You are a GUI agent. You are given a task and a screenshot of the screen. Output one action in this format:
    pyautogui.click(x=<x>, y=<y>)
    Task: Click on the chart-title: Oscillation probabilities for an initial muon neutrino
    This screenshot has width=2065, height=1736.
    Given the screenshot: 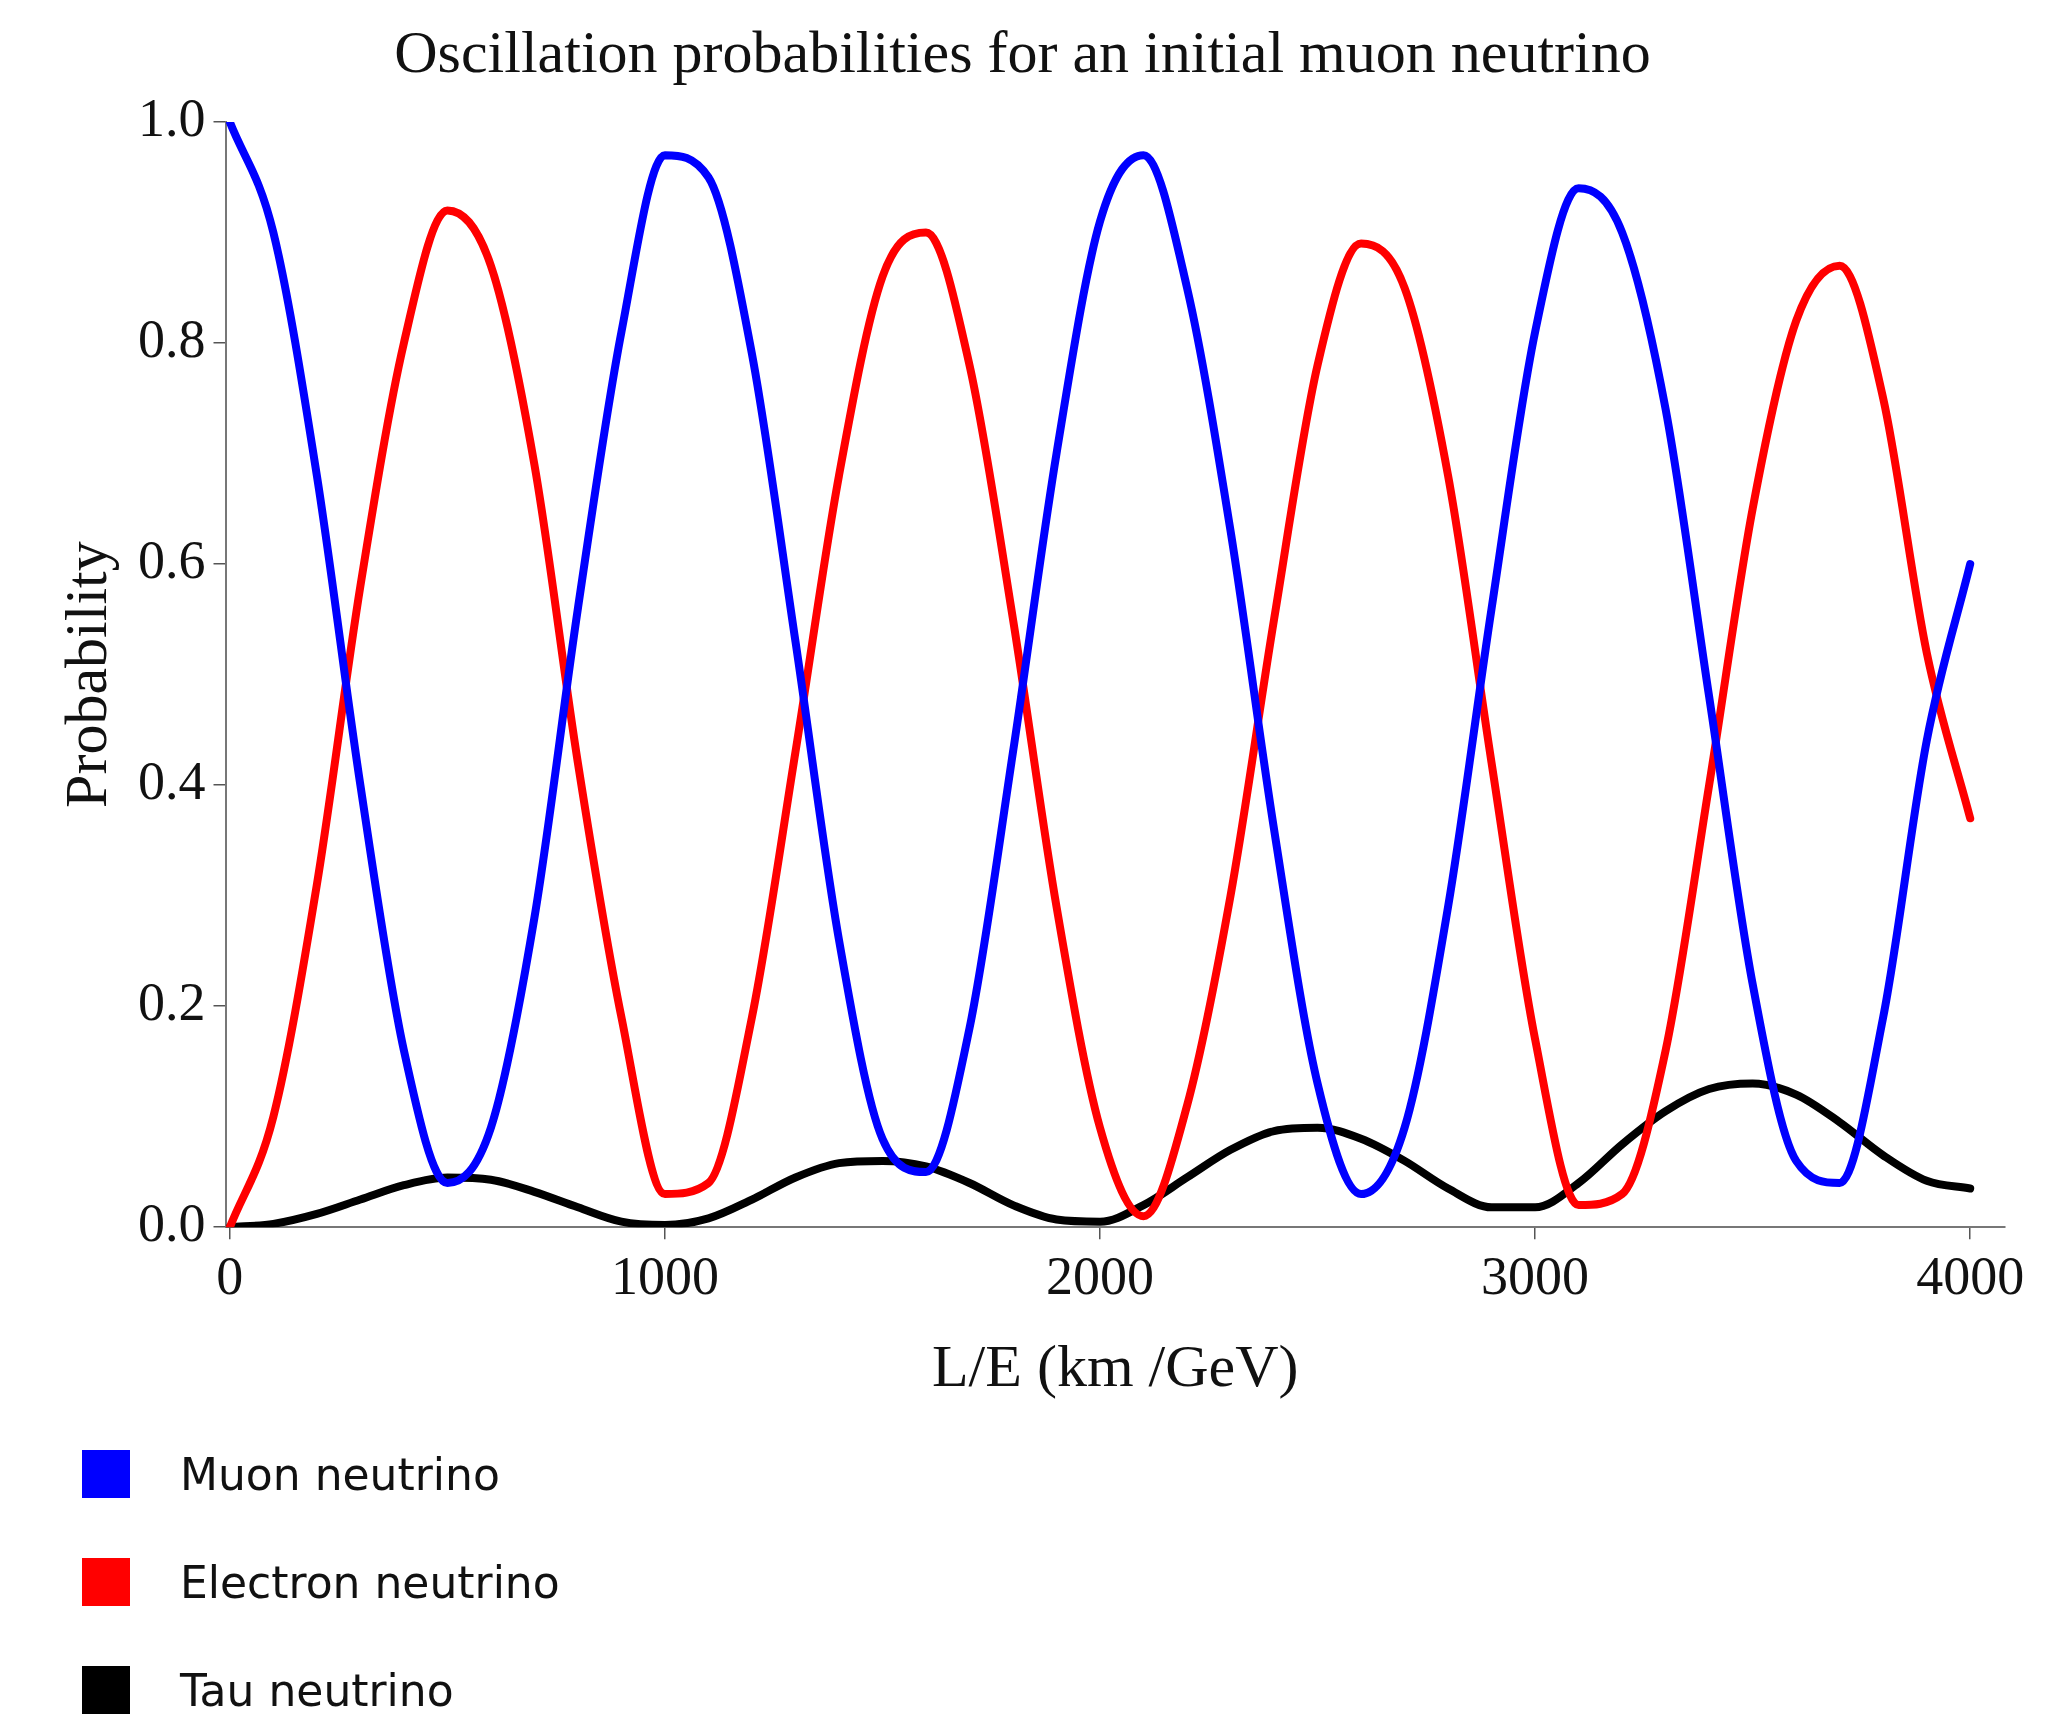 What is the action you would take?
    pyautogui.click(x=1022, y=51)
    